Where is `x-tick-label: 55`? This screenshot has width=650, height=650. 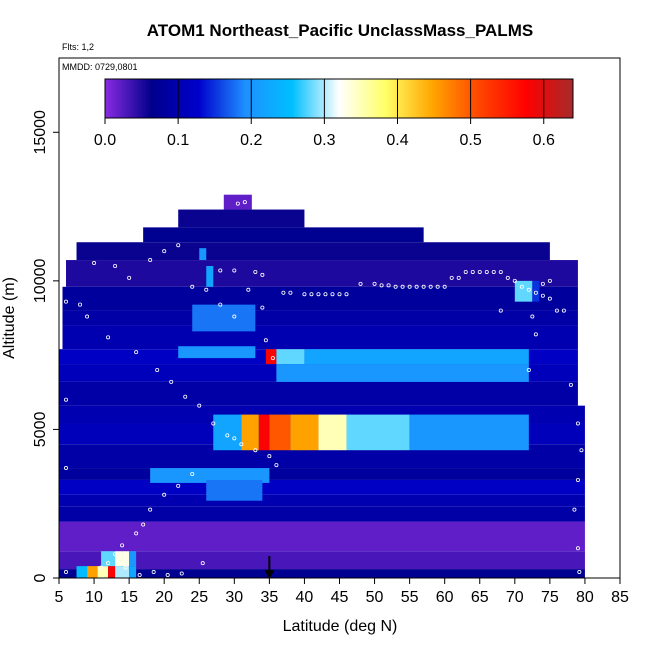 x-tick-label: 55 is located at coordinates (410, 597).